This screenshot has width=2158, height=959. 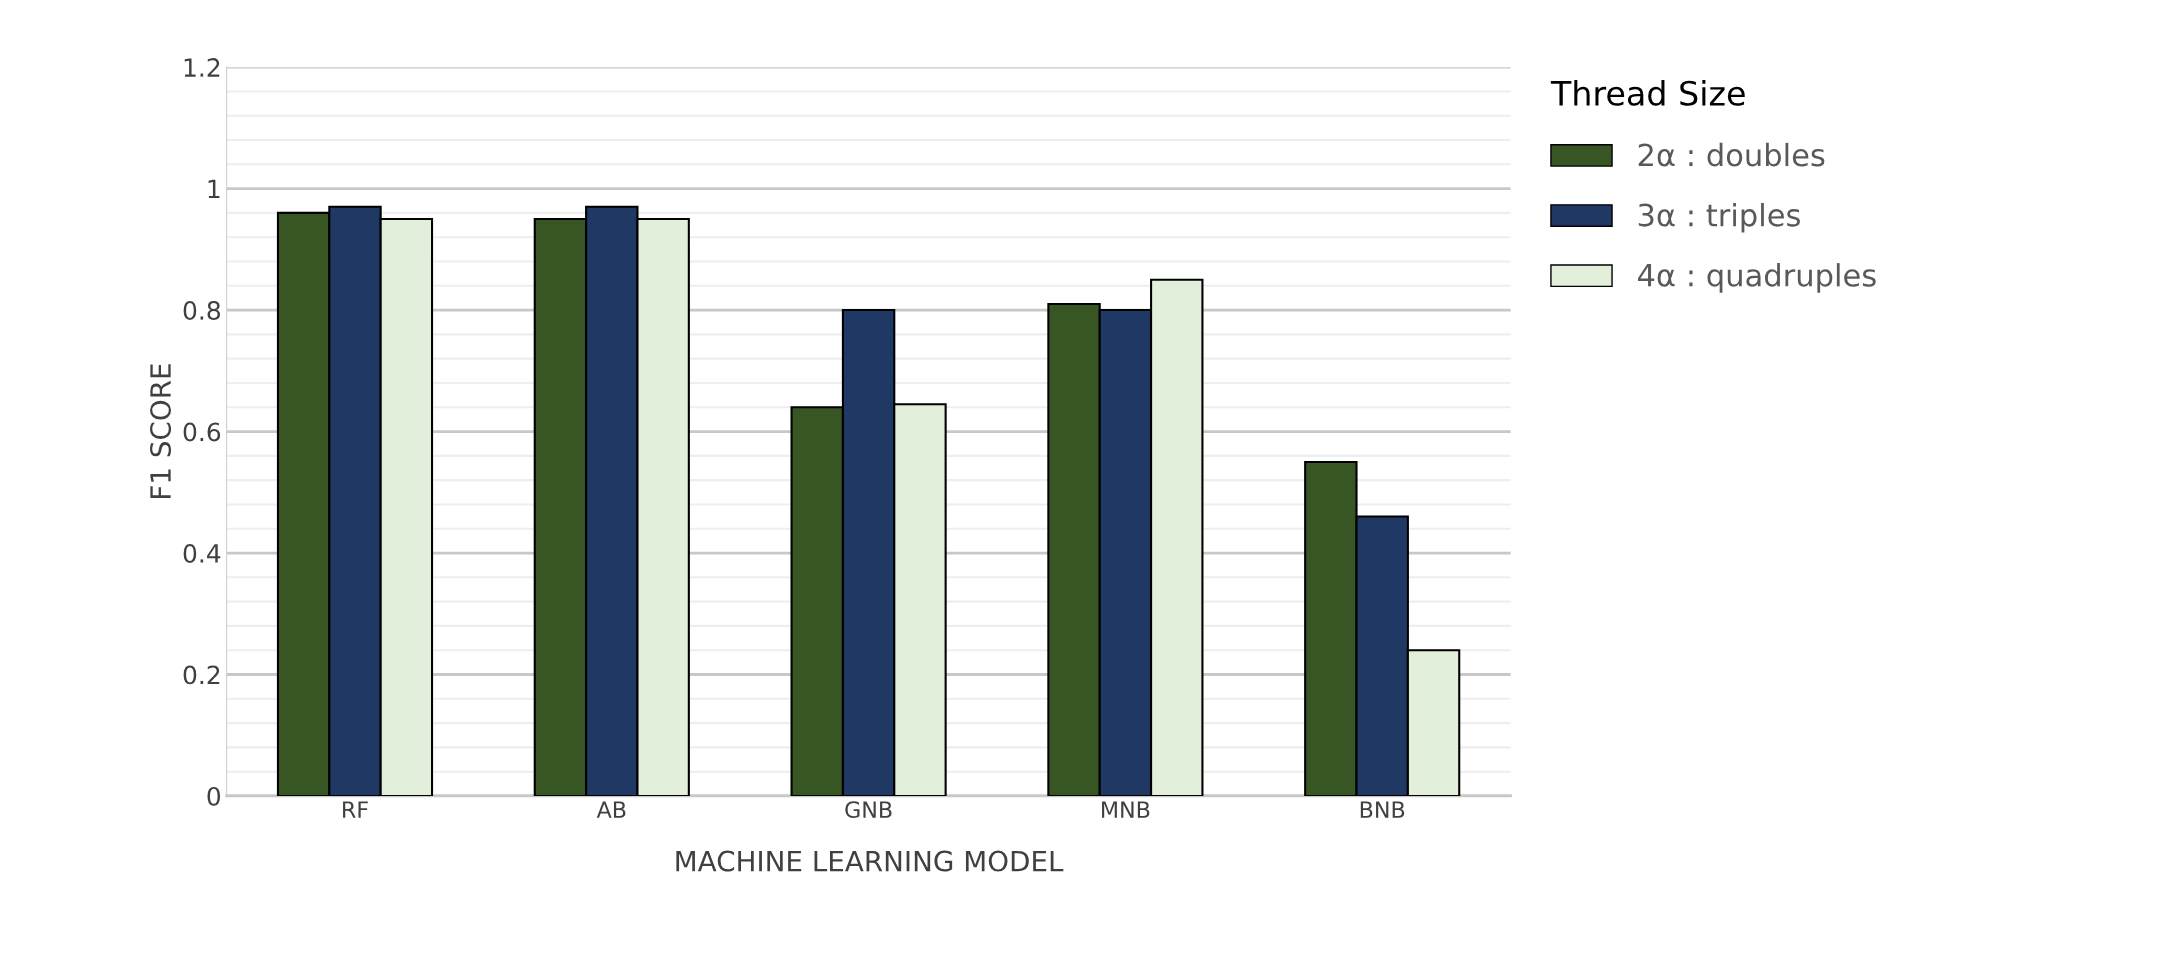 I want to click on y-tick-label: 0, so click(x=214, y=796).